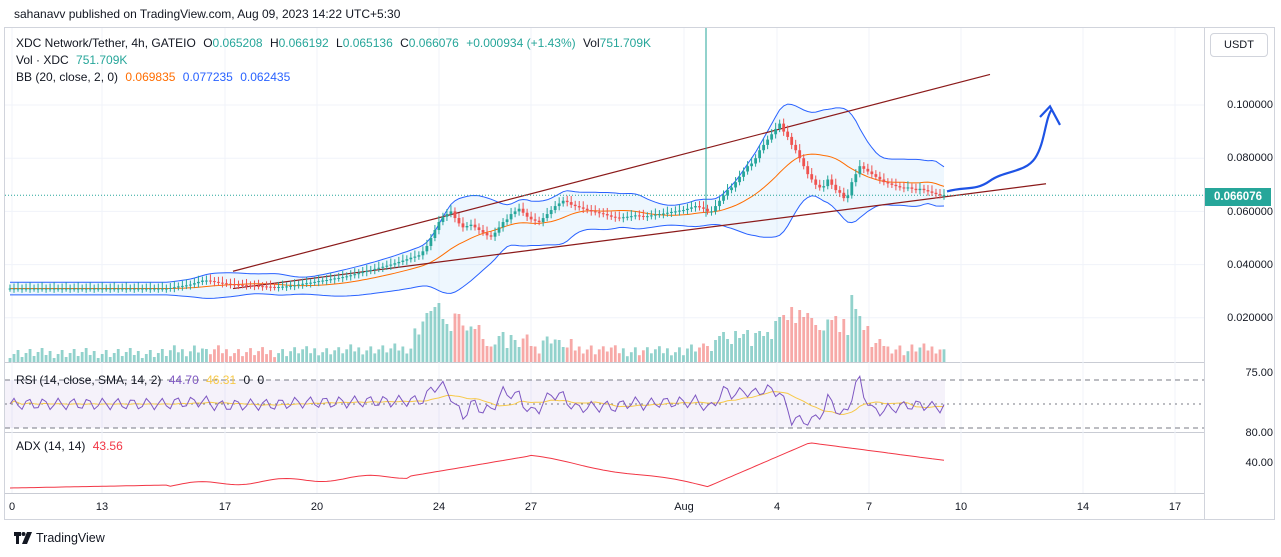 The height and width of the screenshot is (557, 1281). What do you see at coordinates (777, 507) in the screenshot?
I see `time-axis-label: 4` at bounding box center [777, 507].